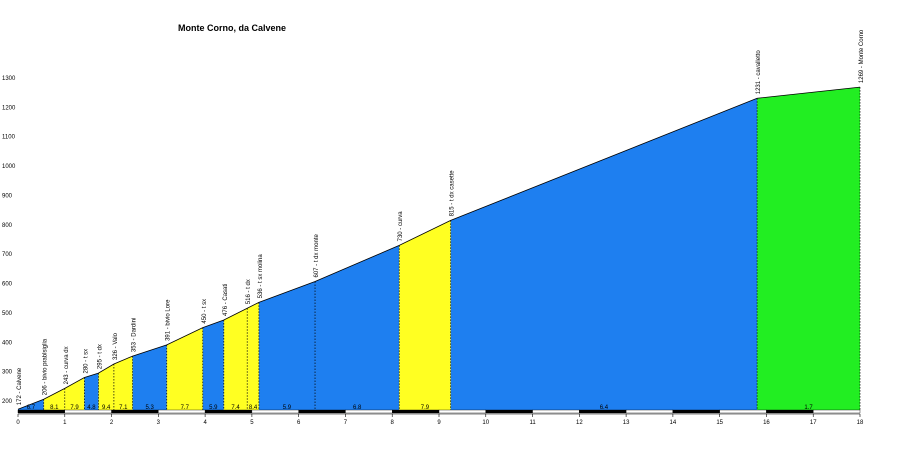 This screenshot has height=450, width=900. I want to click on y-tick-label: 1300, so click(9, 79).